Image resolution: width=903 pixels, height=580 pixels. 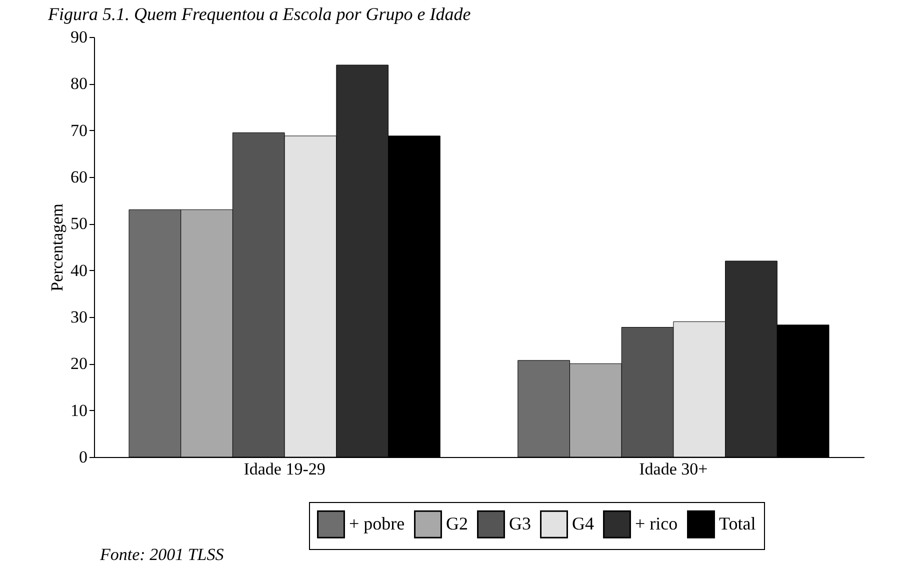 What do you see at coordinates (79, 270) in the screenshot?
I see `y-tick-label: 40` at bounding box center [79, 270].